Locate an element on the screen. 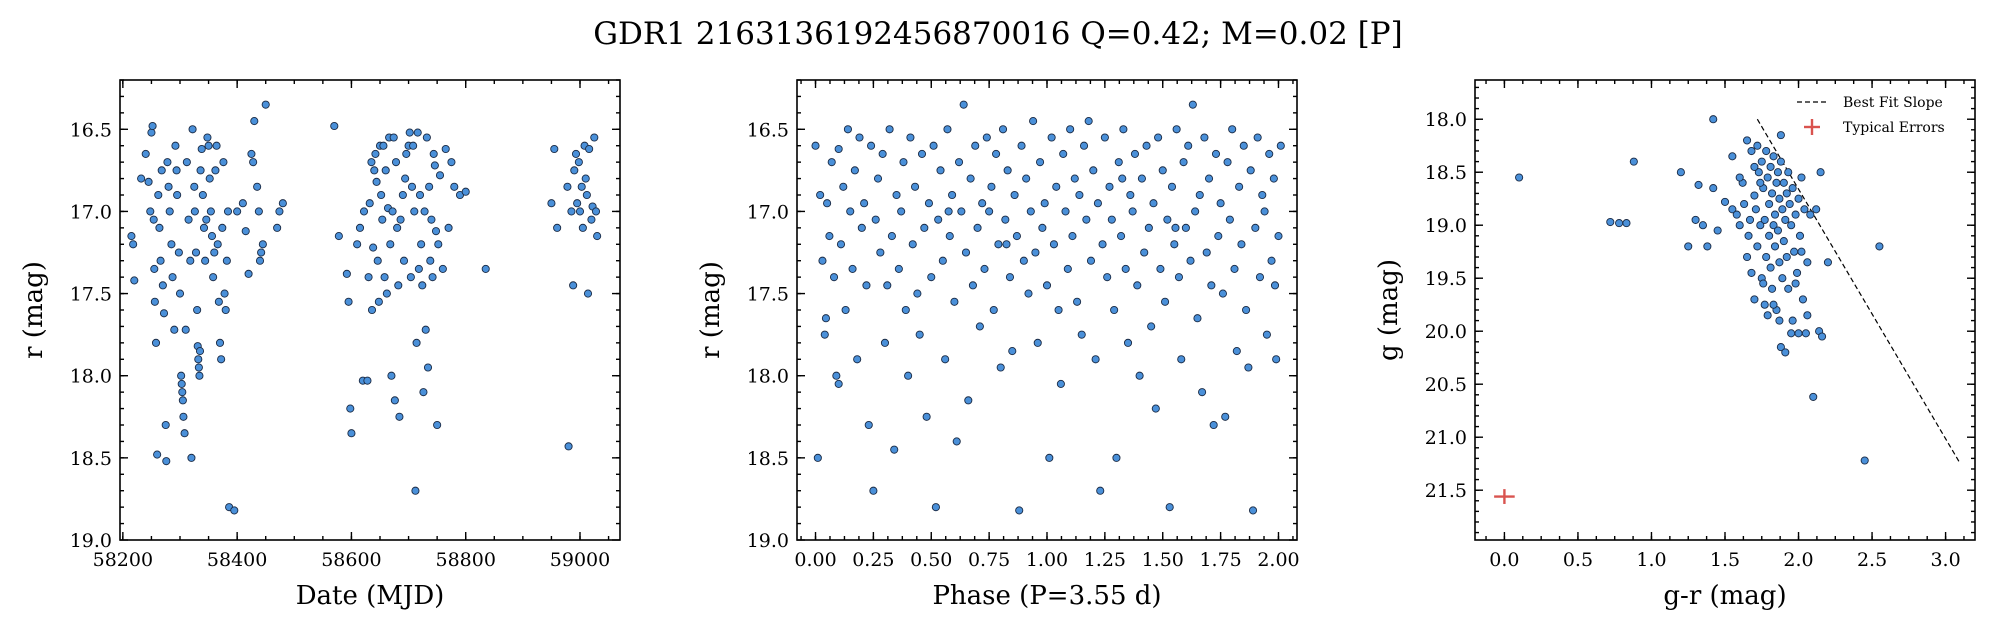 The image size is (1997, 632). y-tick-label: 17.0 is located at coordinates (768, 212).